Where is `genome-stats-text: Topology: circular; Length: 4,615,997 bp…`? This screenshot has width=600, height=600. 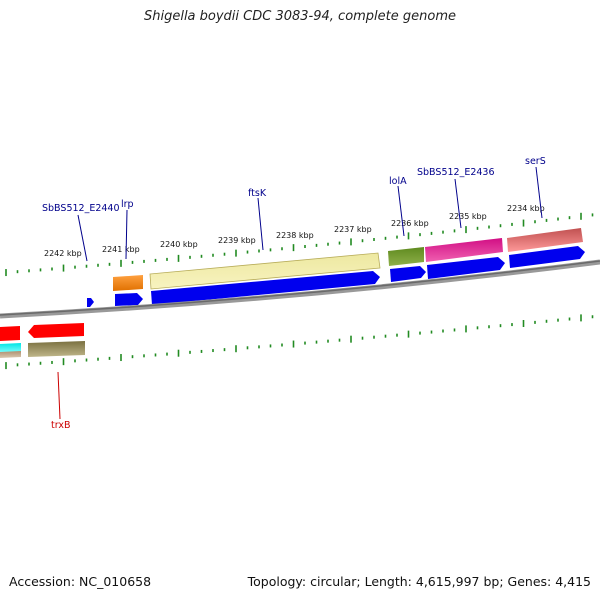 genome-stats-text: Topology: circular; Length: 4,615,997 bp… is located at coordinates (419, 581).